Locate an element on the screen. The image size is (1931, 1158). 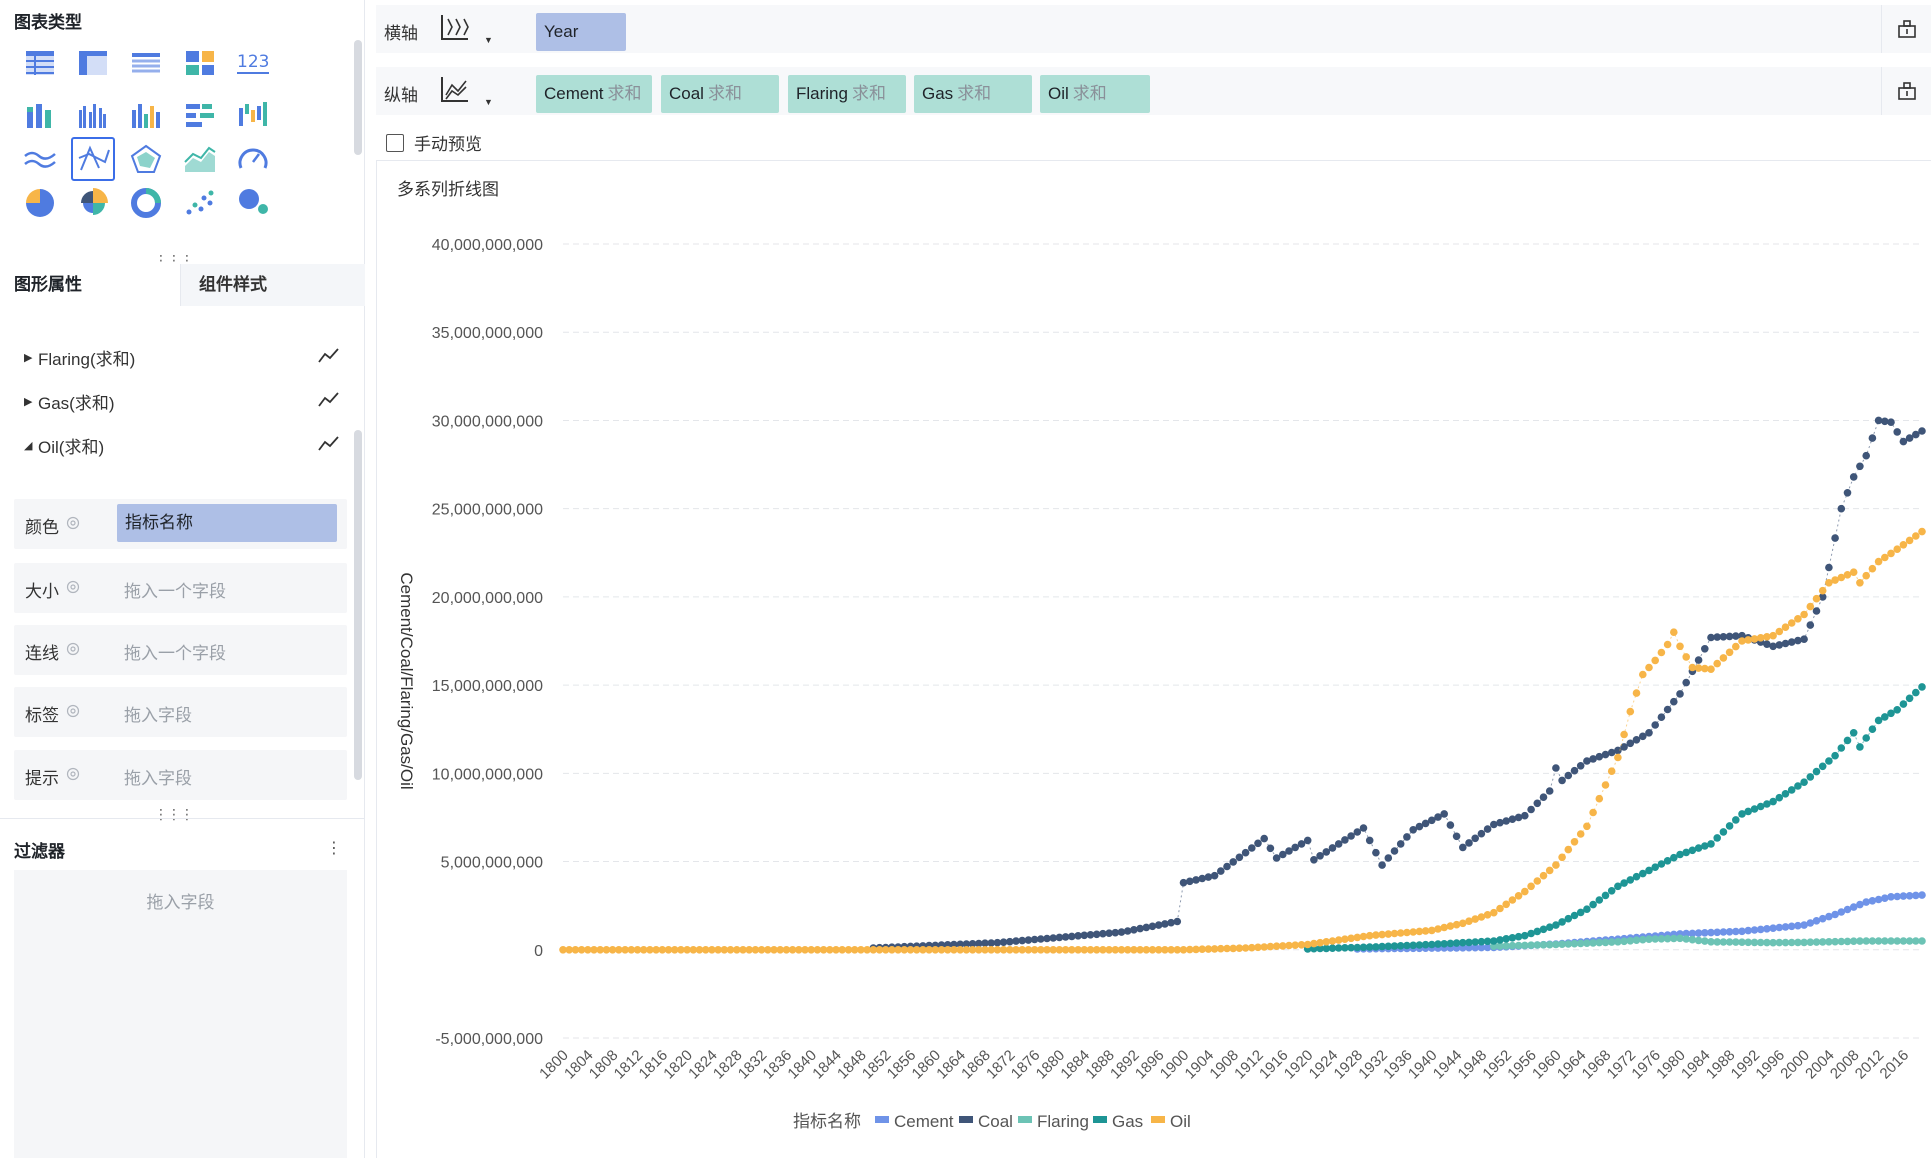
x-field-chip: Year is located at coordinates (581, 32).